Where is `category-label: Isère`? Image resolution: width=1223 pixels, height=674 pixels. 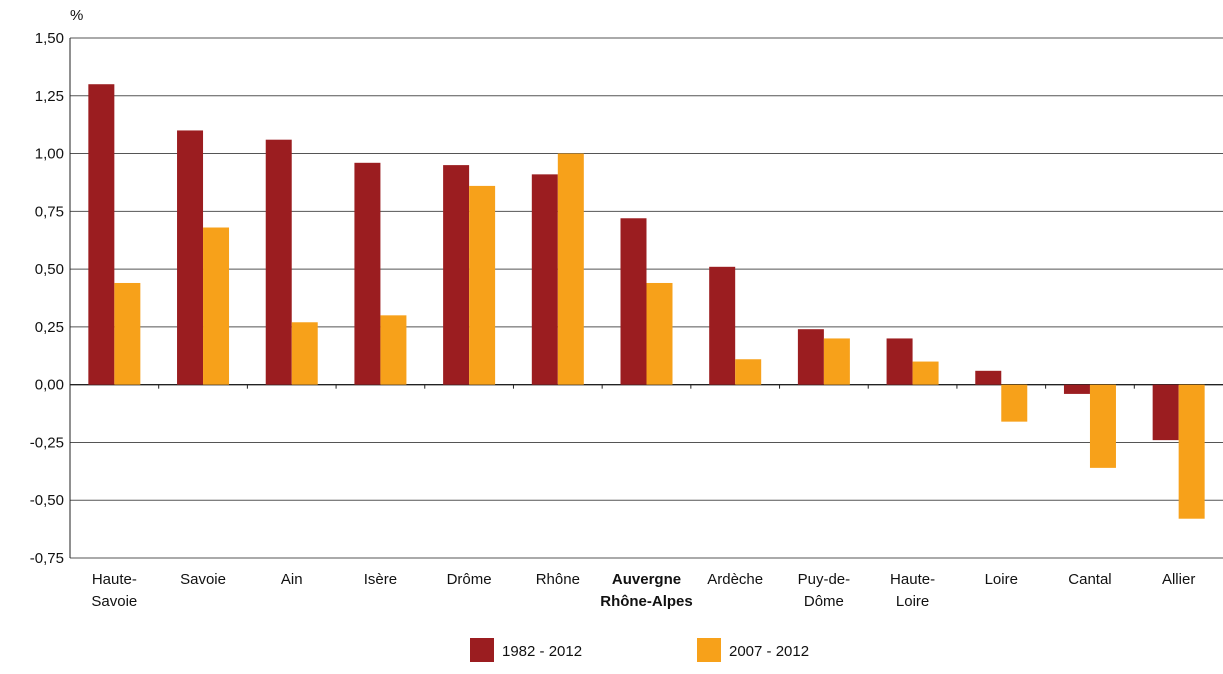 category-label: Isère is located at coordinates (380, 579).